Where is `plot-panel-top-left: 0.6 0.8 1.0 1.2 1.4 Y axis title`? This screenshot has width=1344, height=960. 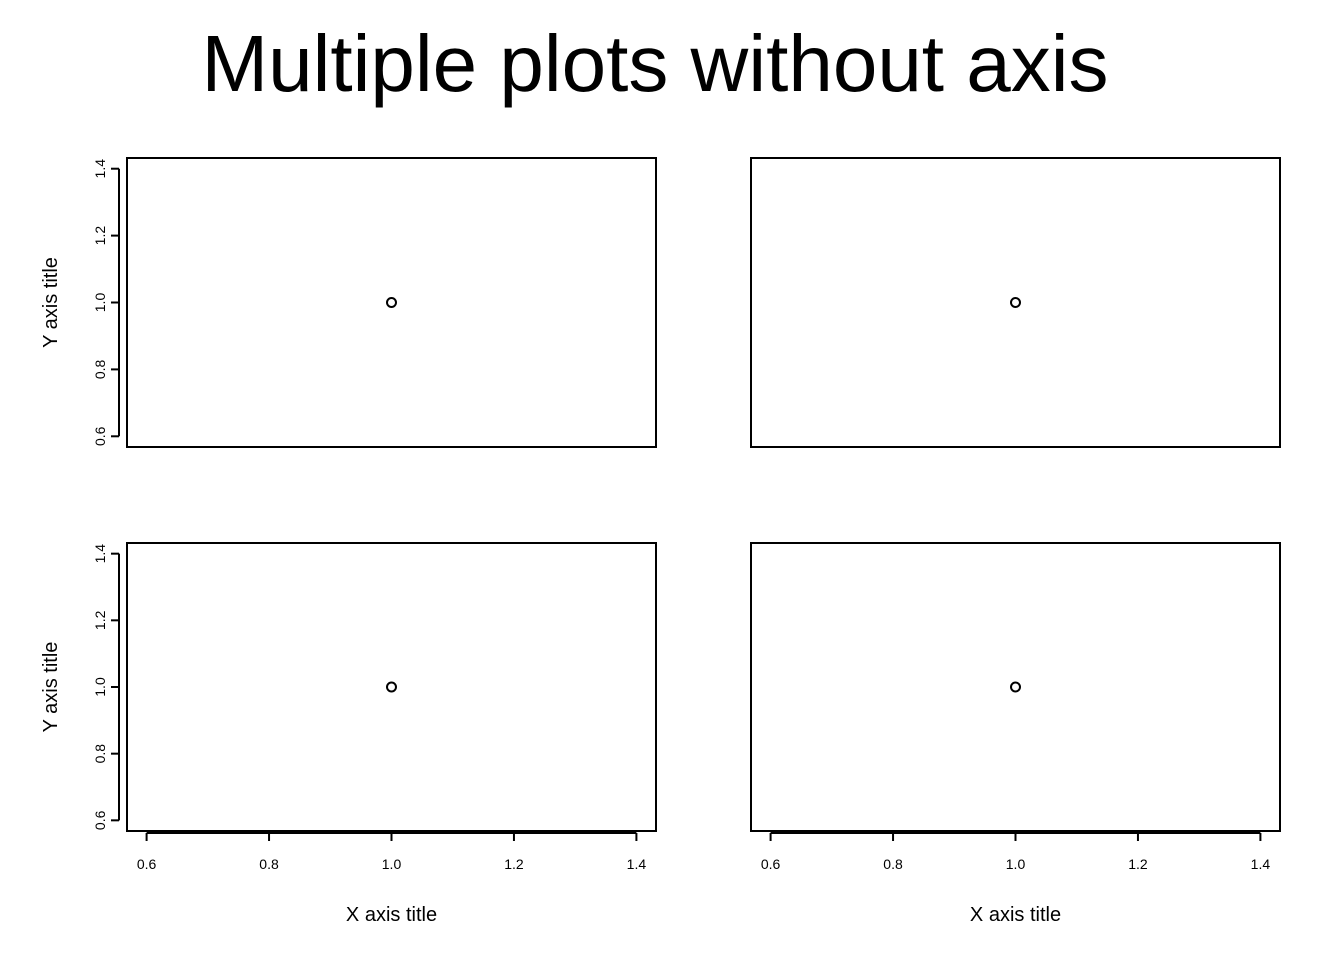
plot-panel-top-left: 0.6 0.8 1.0 1.2 1.4 Y axis title is located at coordinates (348, 302).